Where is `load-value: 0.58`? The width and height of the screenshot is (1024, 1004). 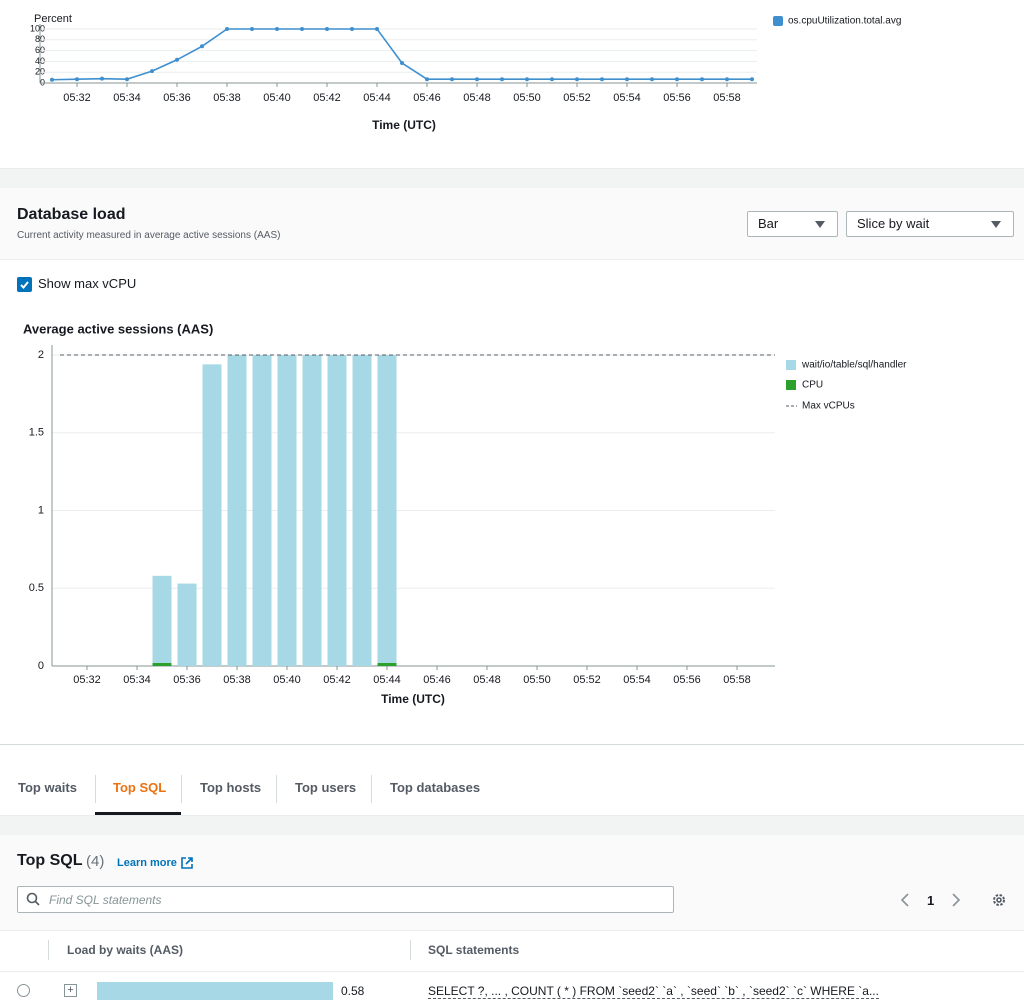
load-value: 0.58 is located at coordinates (353, 991).